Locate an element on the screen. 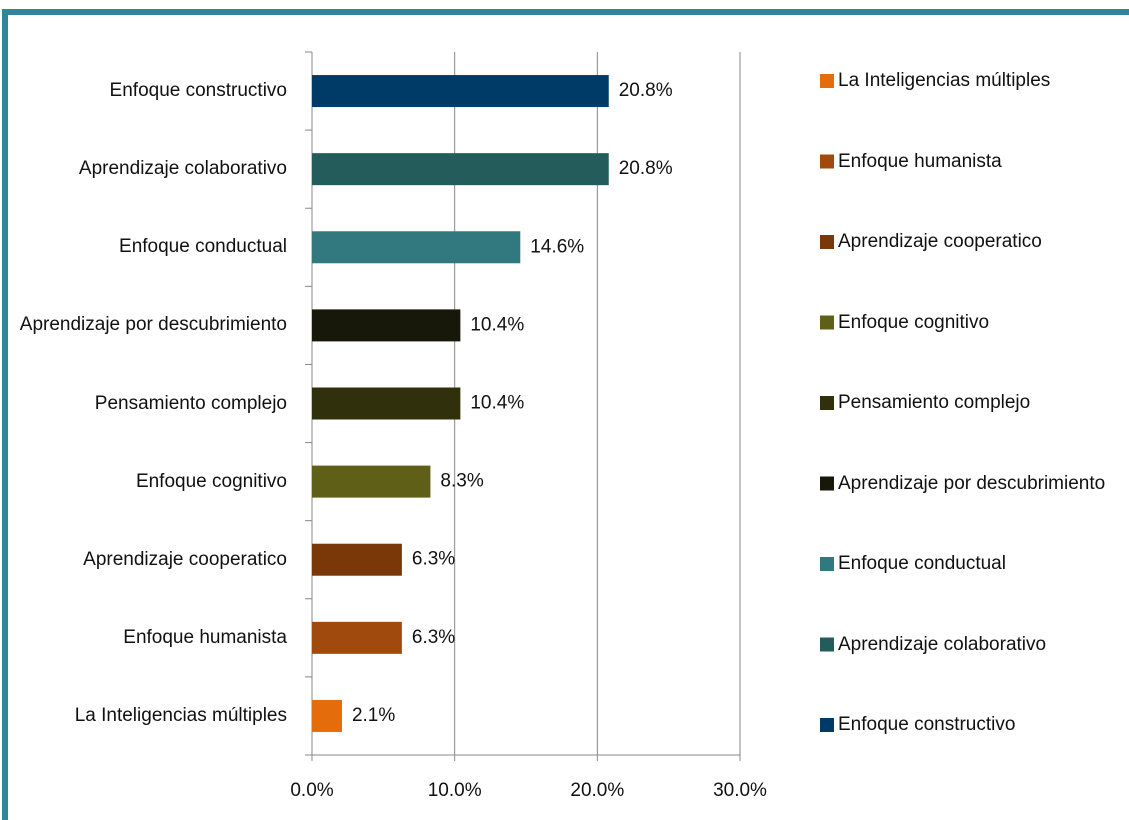 The height and width of the screenshot is (820, 1129). frame-top is located at coordinates (565, 12).